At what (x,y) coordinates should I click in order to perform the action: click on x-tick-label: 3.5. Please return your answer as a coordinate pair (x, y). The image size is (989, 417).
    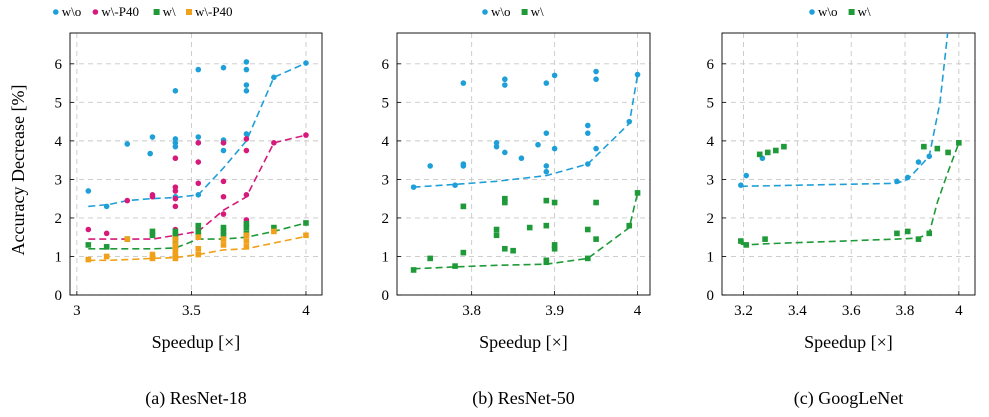
    Looking at the image, I should click on (191, 311).